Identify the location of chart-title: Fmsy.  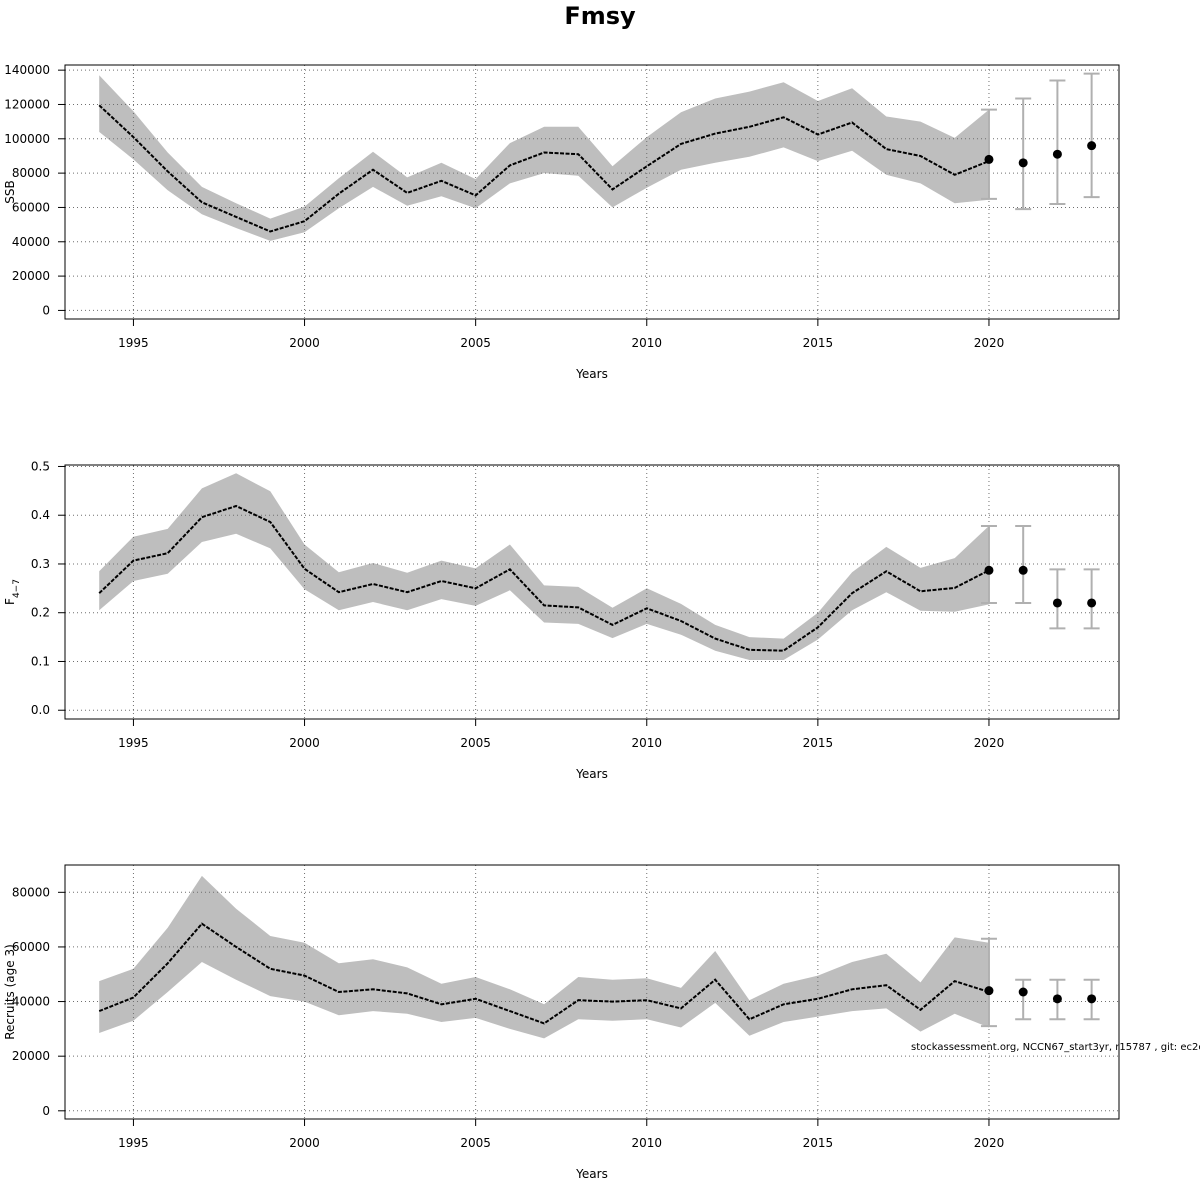
(600, 16).